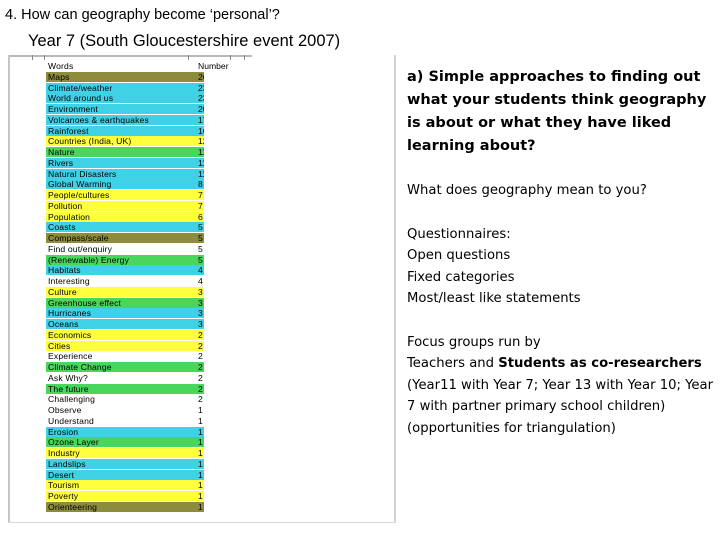 The height and width of the screenshot is (540, 720). I want to click on table-row: Countries (India, UK)12, so click(151, 141).